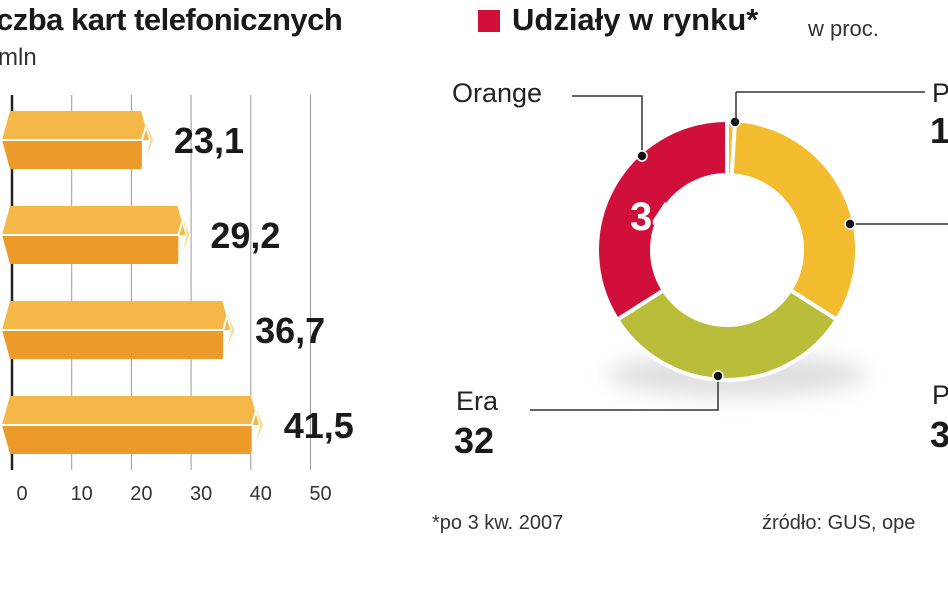 Image resolution: width=948 pixels, height=593 pixels. Describe the element at coordinates (839, 523) in the screenshot. I see `source: źródło: GUS, ope` at that location.